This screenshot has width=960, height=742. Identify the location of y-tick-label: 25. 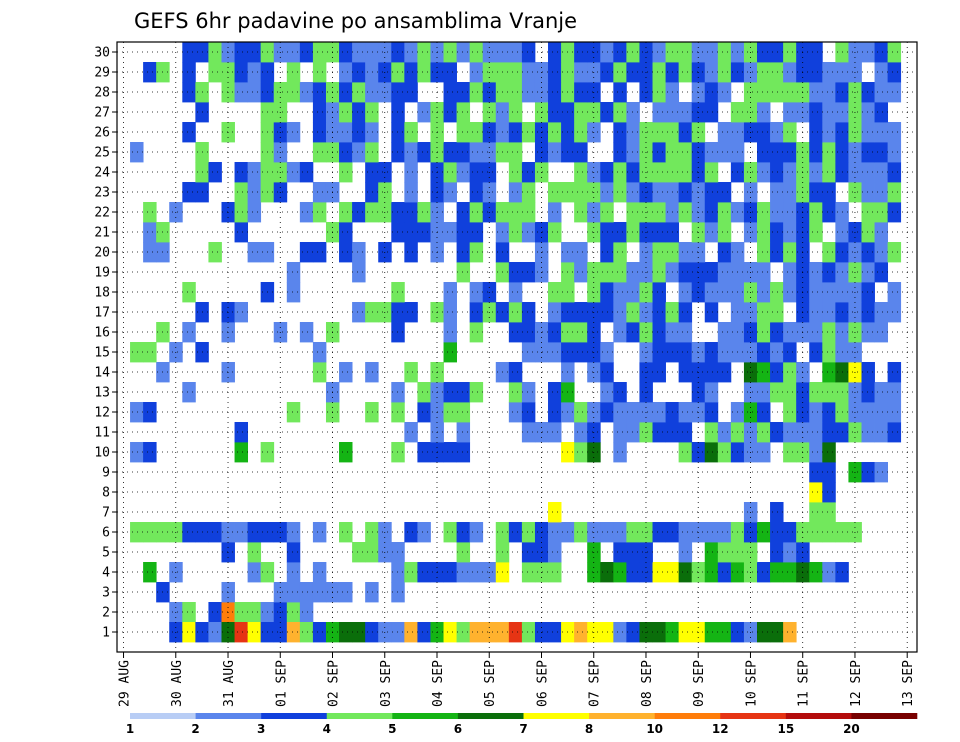
(102, 153).